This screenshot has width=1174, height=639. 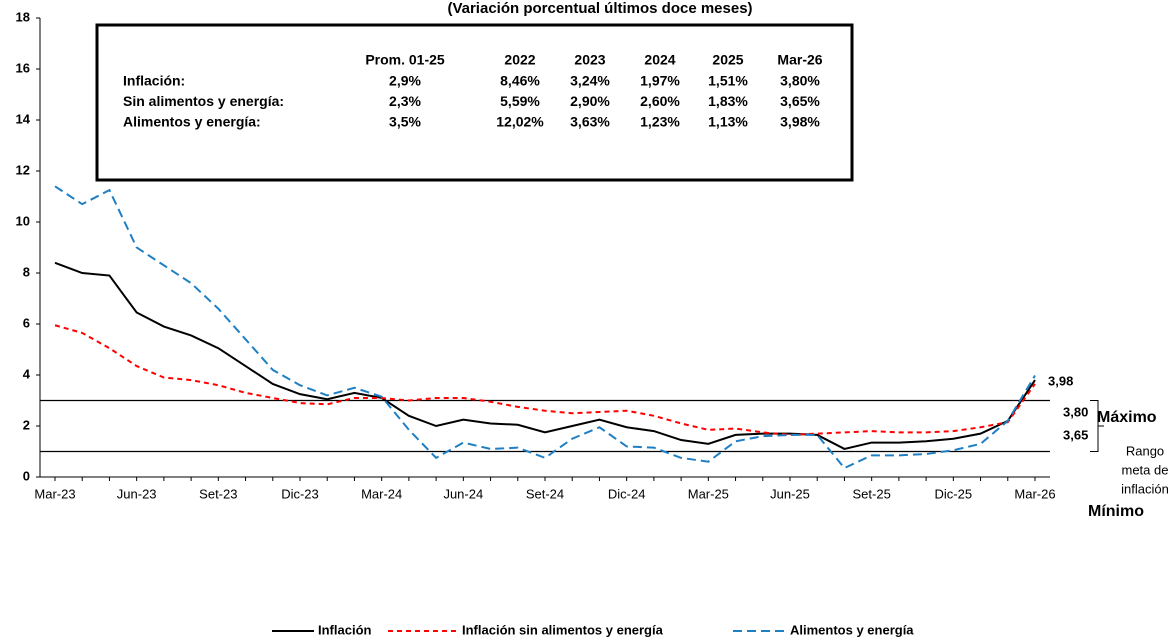 I want to click on table-cell: 3,24%, so click(x=590, y=81).